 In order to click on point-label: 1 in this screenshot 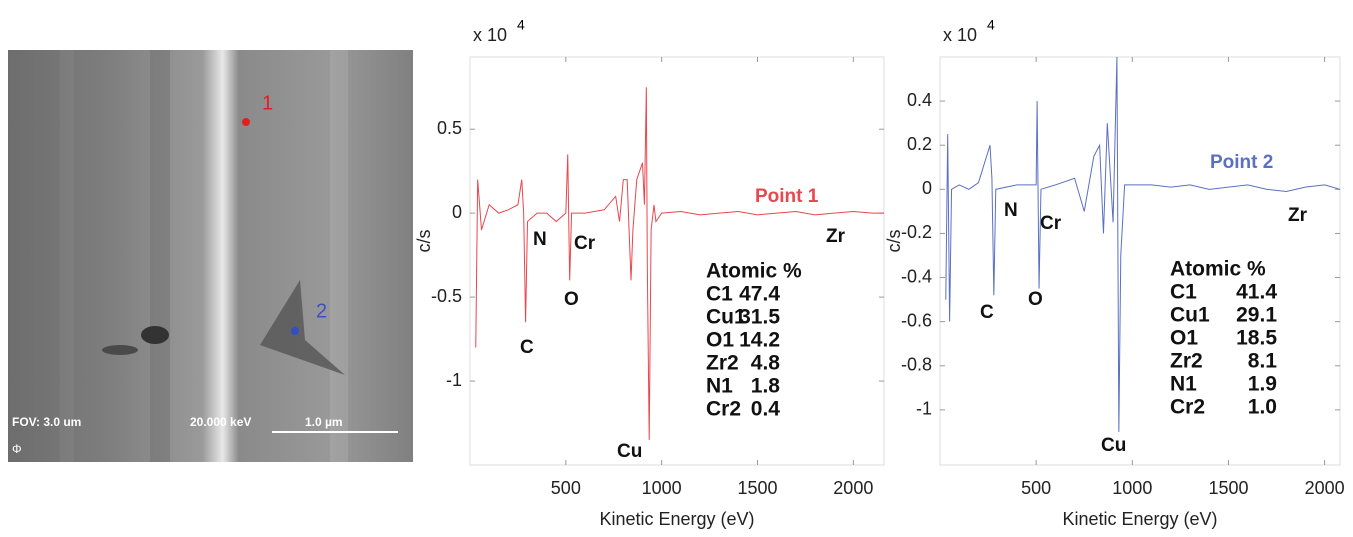, I will do `click(267, 103)`.